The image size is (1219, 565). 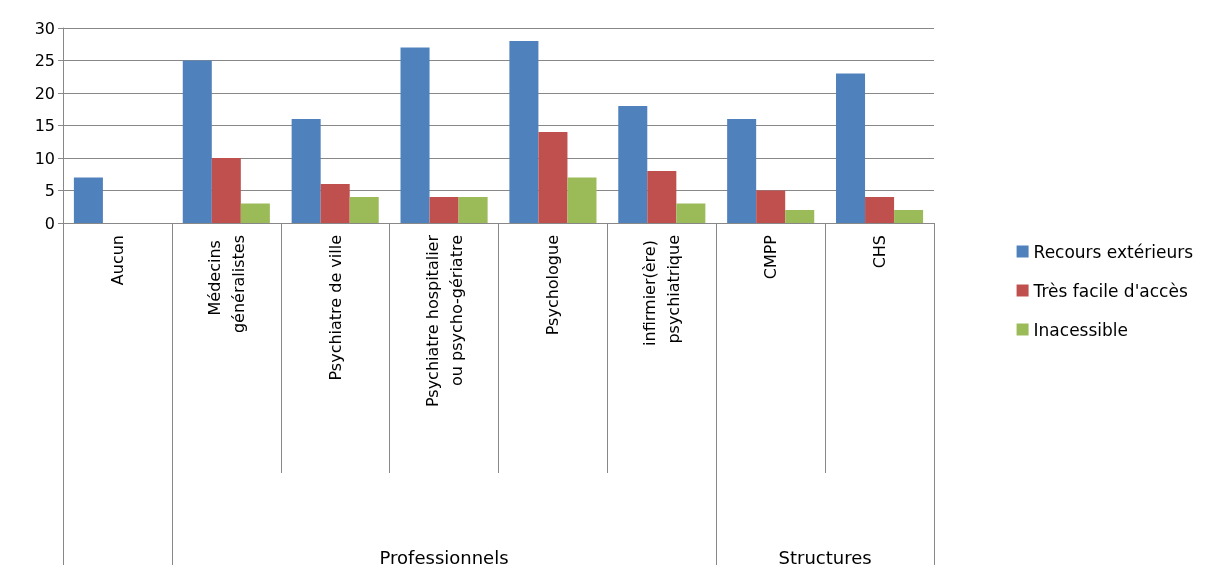 What do you see at coordinates (49, 190) in the screenshot?
I see `y-tick-label: 5` at bounding box center [49, 190].